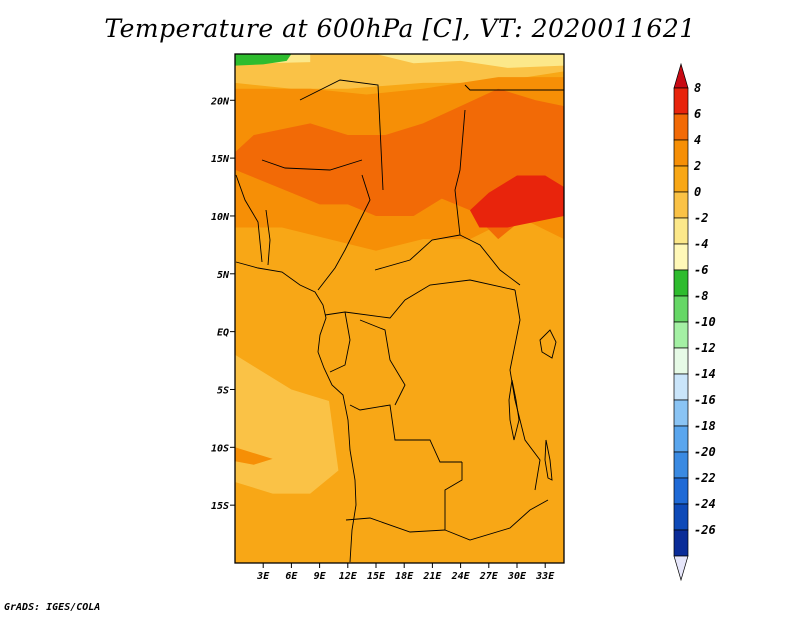  Describe the element at coordinates (705, 452) in the screenshot. I see `colorbar-label: -20` at that location.